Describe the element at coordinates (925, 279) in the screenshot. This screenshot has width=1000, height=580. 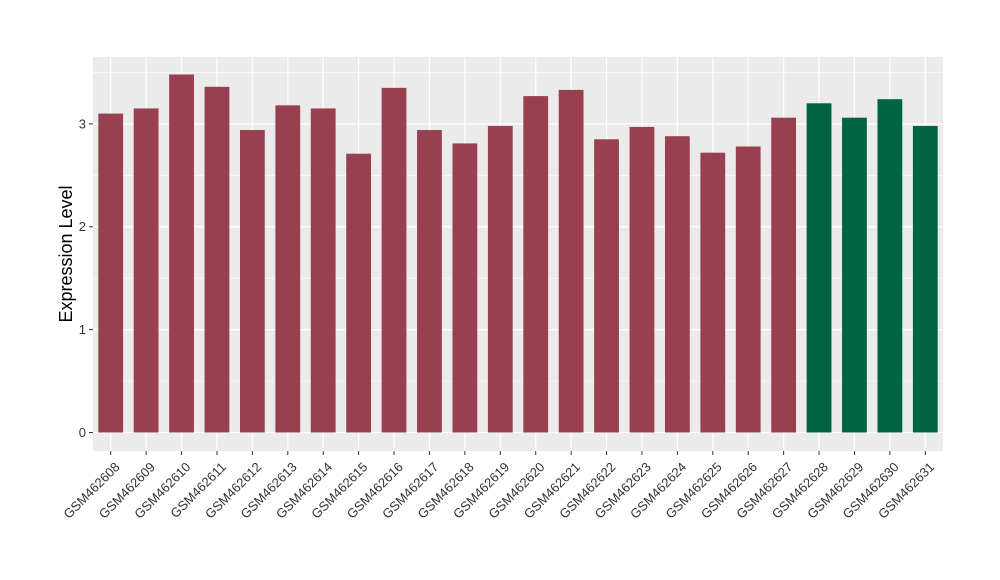
I see `bar-GSM462631` at that location.